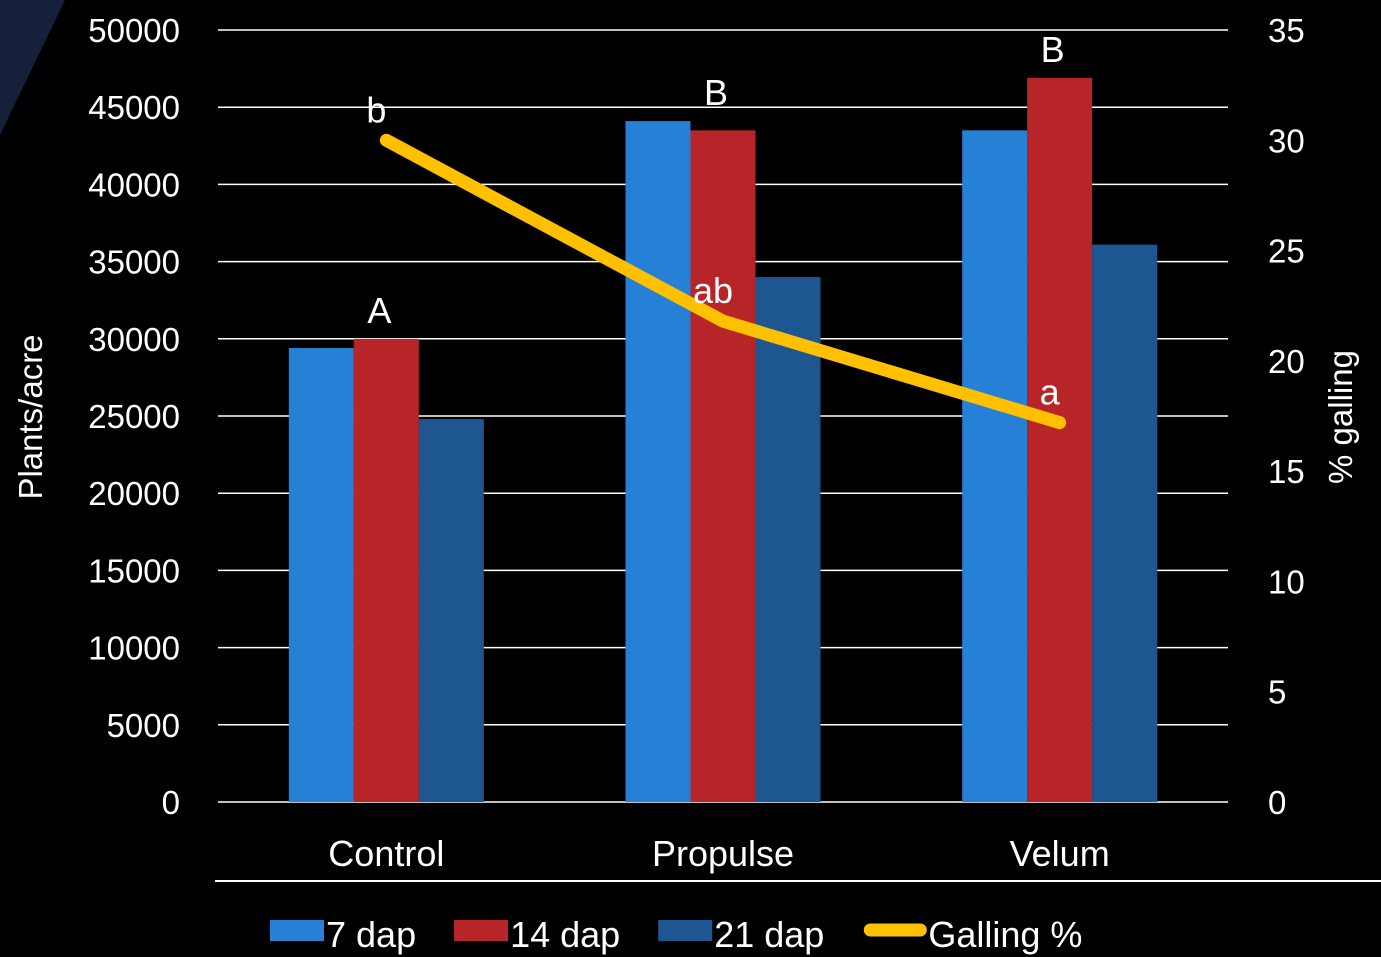 The height and width of the screenshot is (957, 1381). What do you see at coordinates (769, 934) in the screenshot?
I see `legend-label: 21 dap` at bounding box center [769, 934].